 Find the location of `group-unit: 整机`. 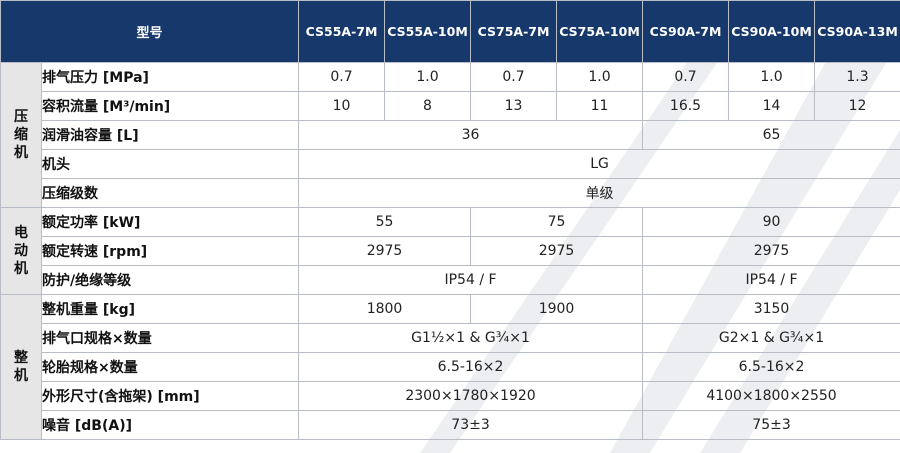

group-unit: 整机 is located at coordinates (21, 367).